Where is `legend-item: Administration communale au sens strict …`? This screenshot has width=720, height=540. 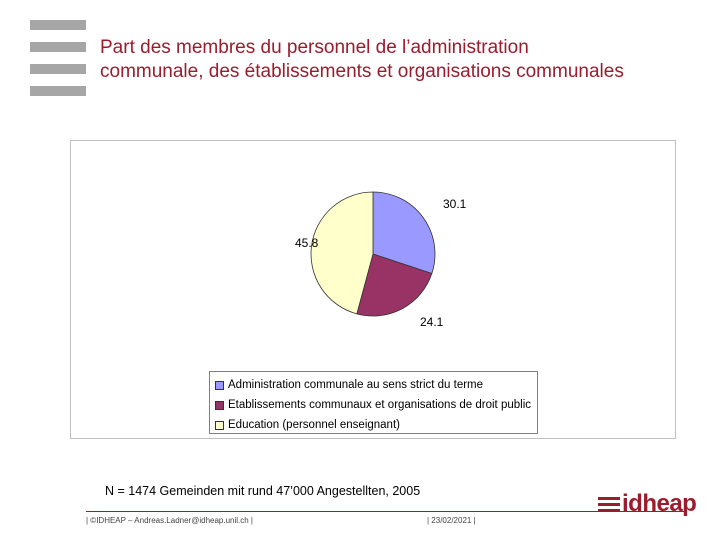 legend-item: Administration communale au sens strict … is located at coordinates (376, 385).